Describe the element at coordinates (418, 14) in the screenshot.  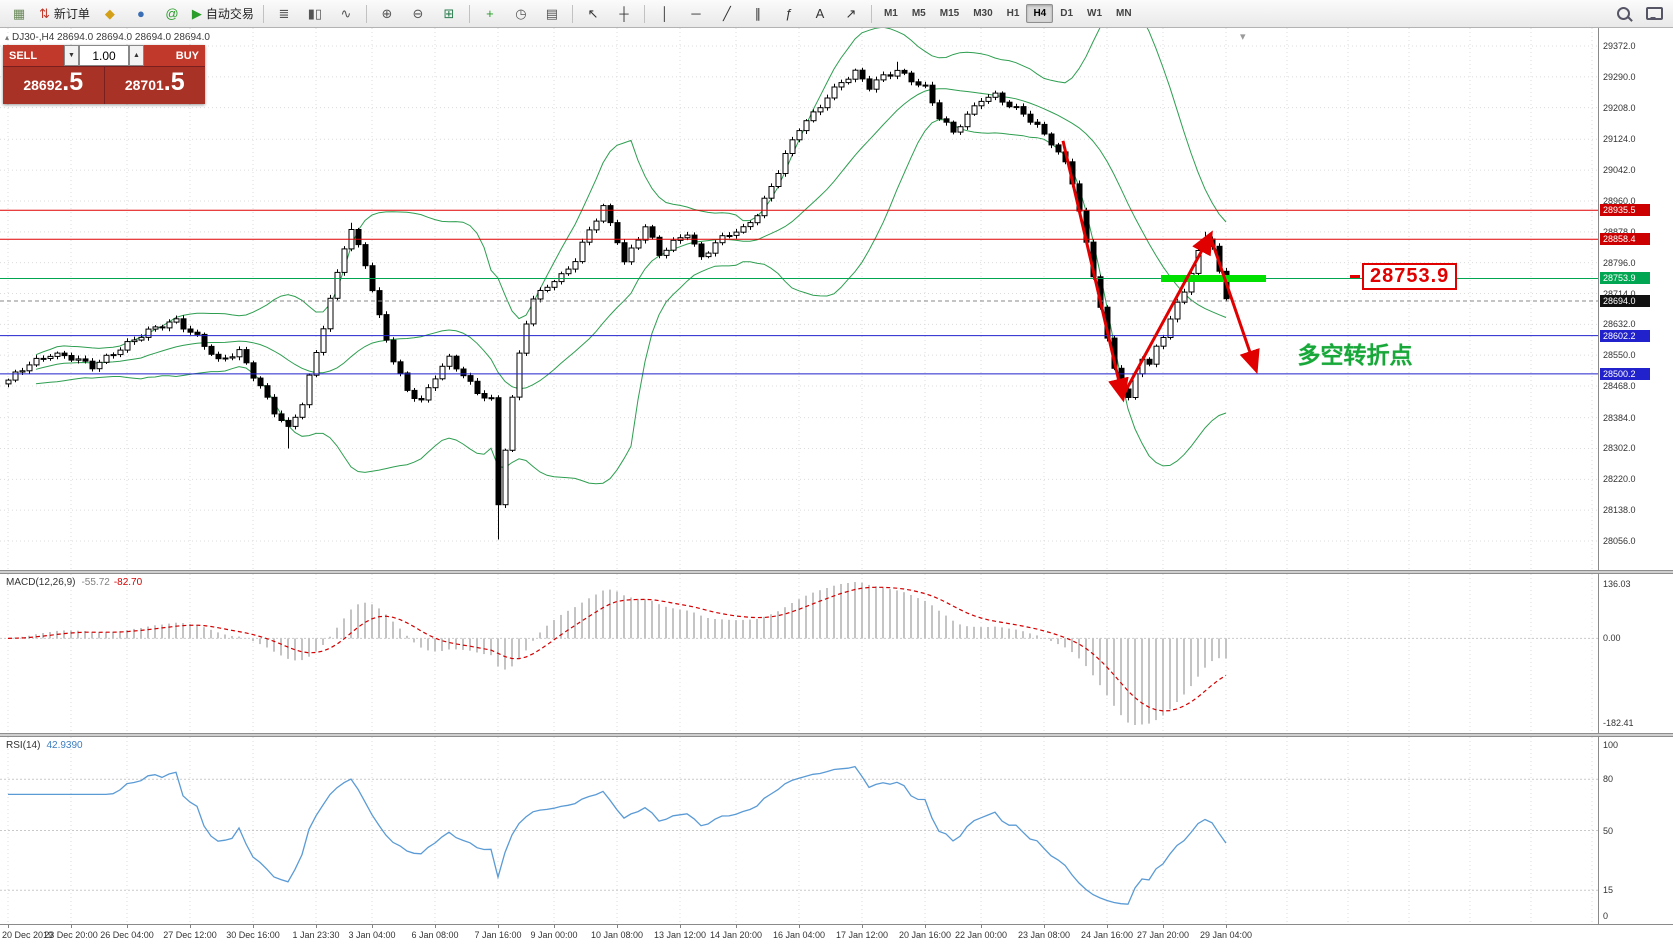
I see `zoom-out-icon: ⊖` at that location.